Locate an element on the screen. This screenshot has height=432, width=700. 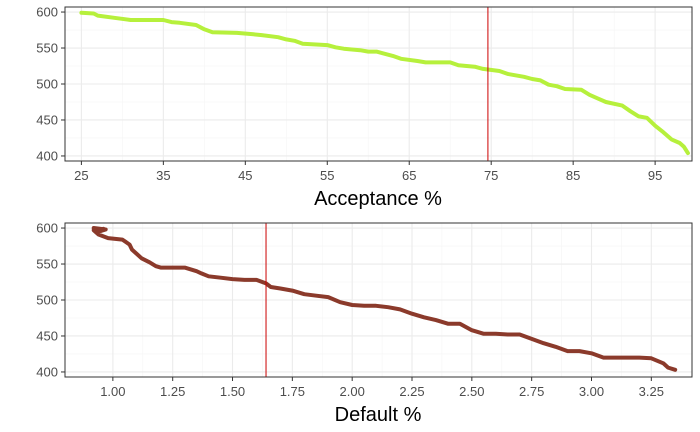
acceptance-x-tick-label: 45 is located at coordinates (245, 175).